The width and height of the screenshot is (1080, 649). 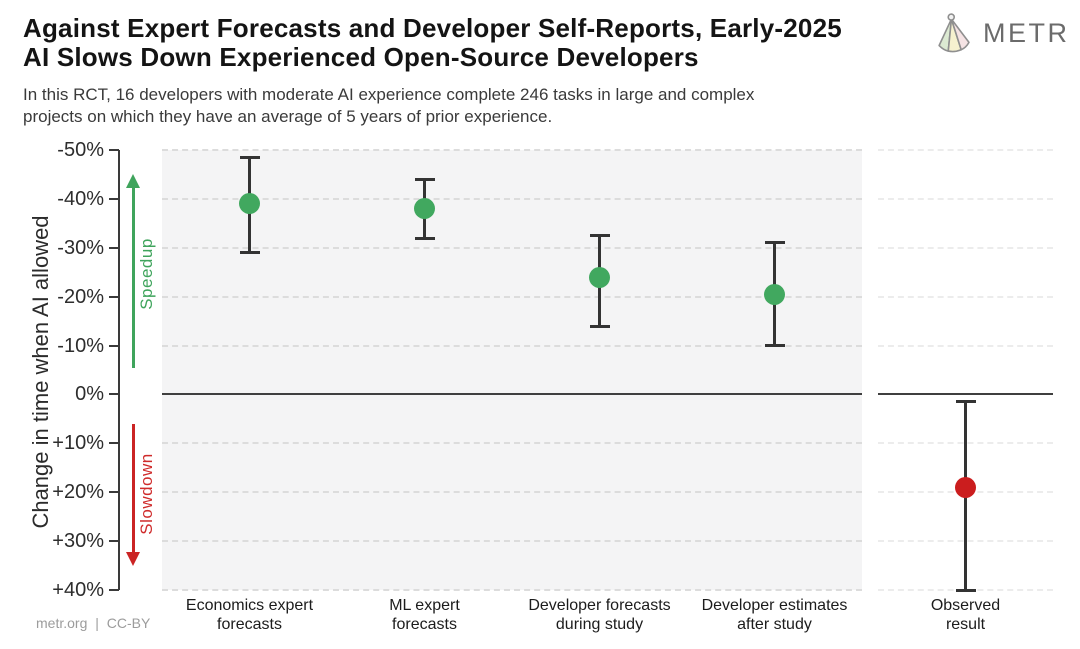 I want to click on speedup-arrow, so click(x=133, y=277).